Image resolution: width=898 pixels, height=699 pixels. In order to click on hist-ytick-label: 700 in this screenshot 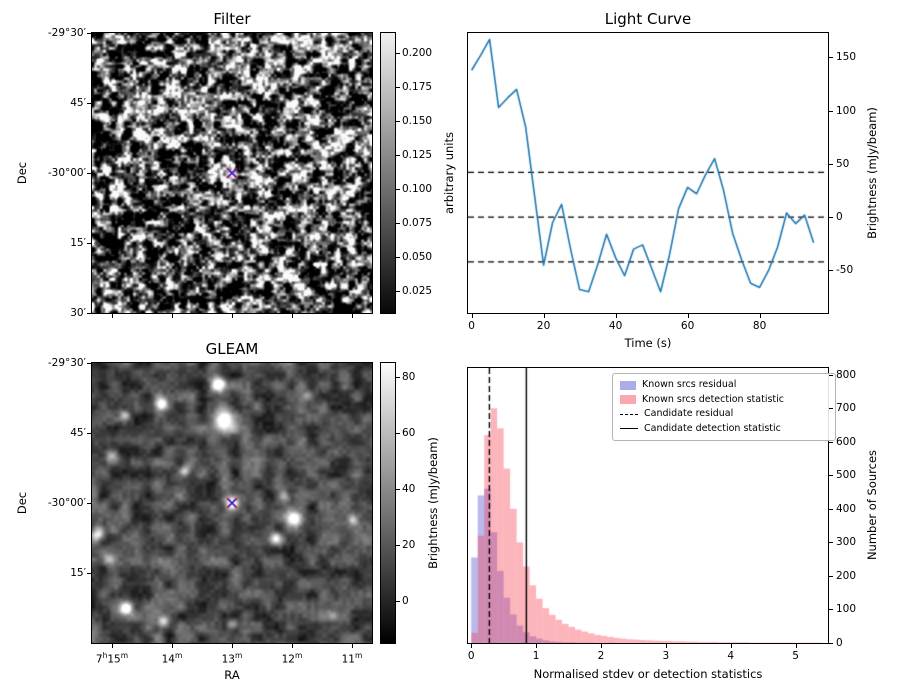, I will do `click(846, 408)`.